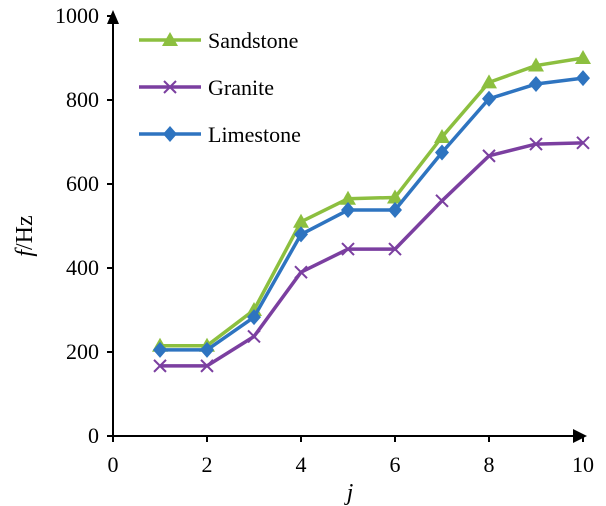 Image resolution: width=606 pixels, height=506 pixels. I want to click on x-tick-label: 0, so click(113, 464).